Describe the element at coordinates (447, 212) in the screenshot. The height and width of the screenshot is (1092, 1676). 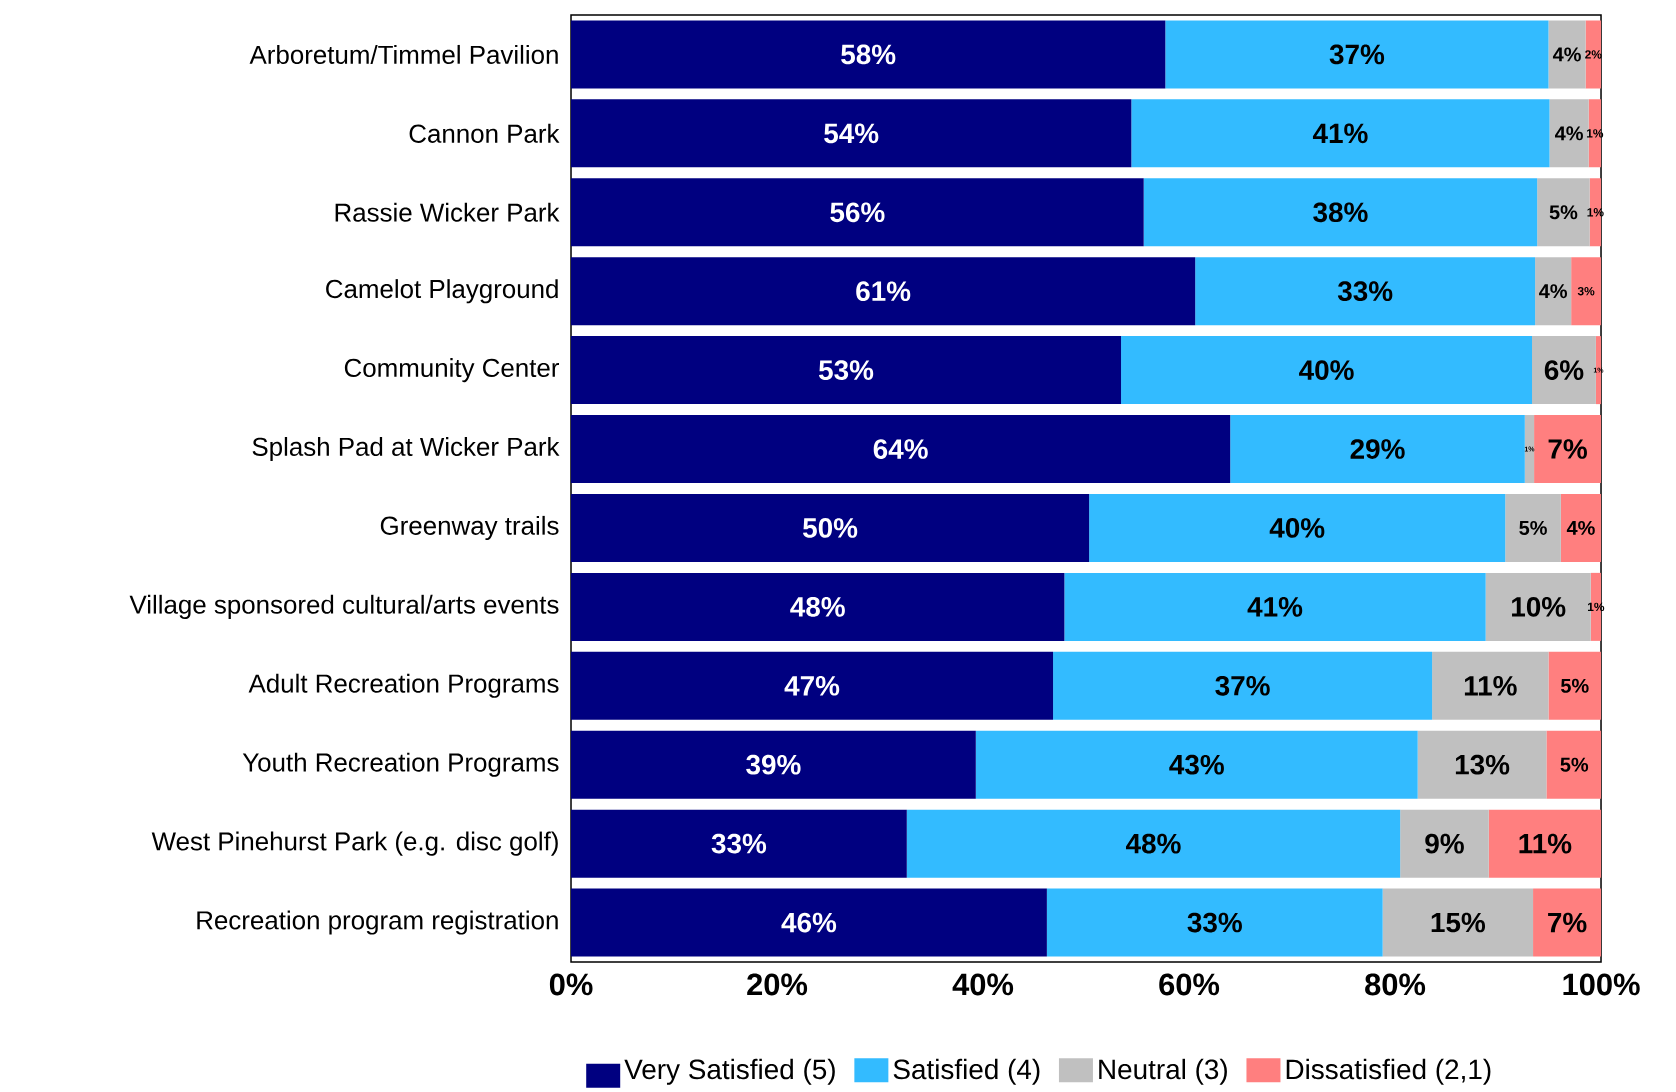
I see `y-tick-label: Rassie Wicker Park` at that location.